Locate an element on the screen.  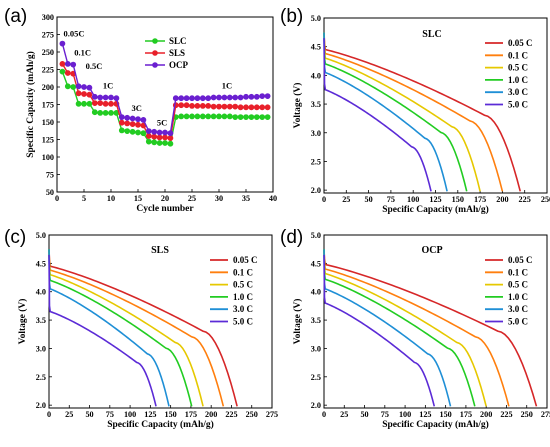
legend-label: 5.0 C is located at coordinates (518, 322).